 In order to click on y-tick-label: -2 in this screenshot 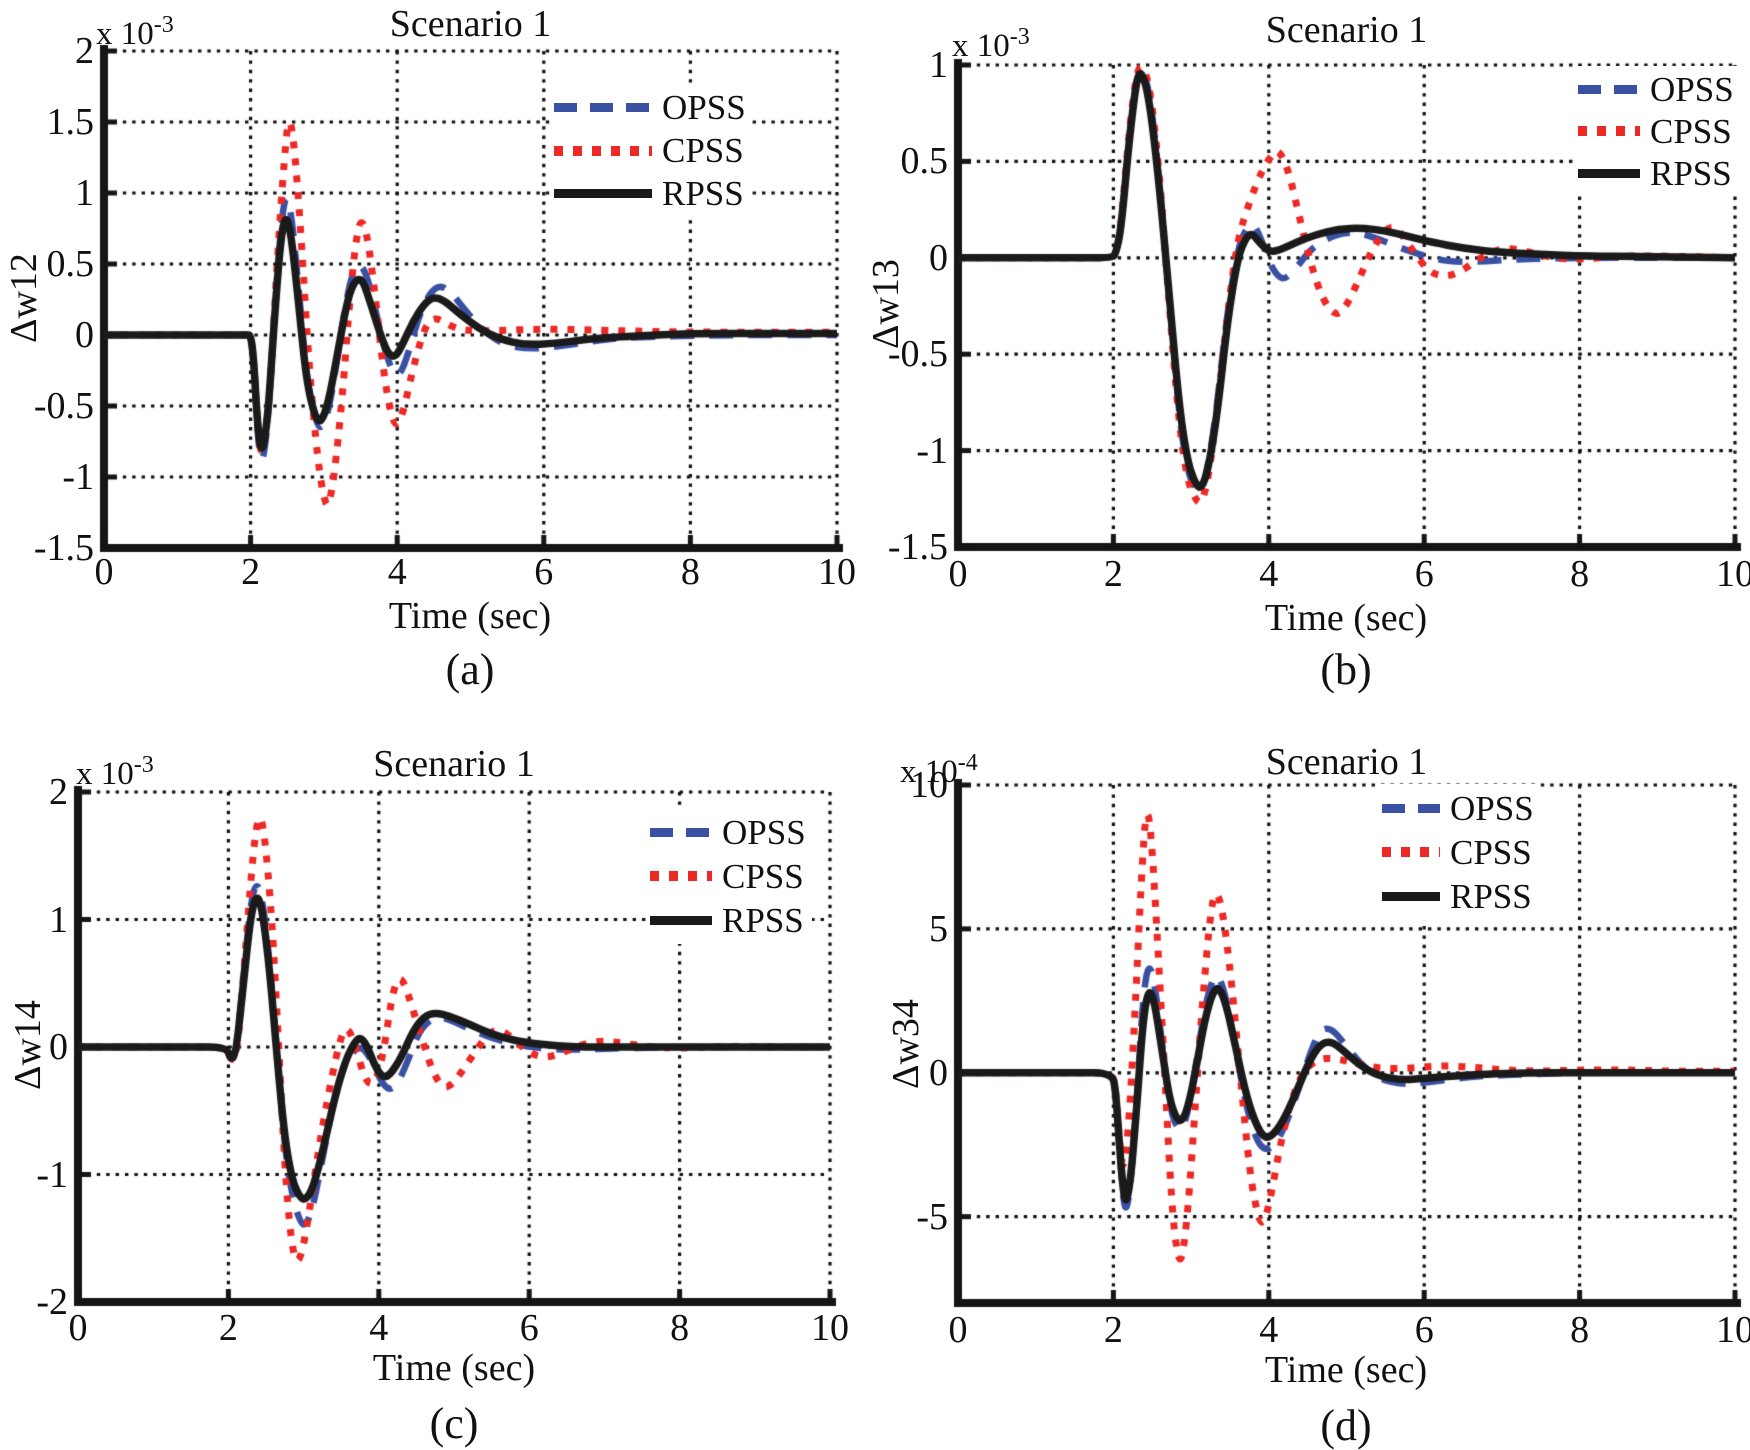, I will do `click(52, 1302)`.